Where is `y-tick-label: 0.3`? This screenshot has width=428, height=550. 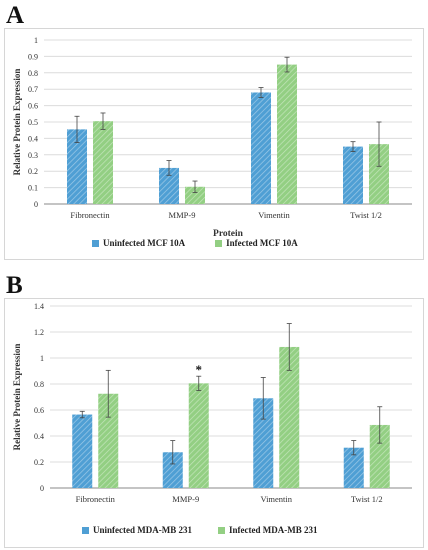 y-tick-label: 0.3 is located at coordinates (33, 155).